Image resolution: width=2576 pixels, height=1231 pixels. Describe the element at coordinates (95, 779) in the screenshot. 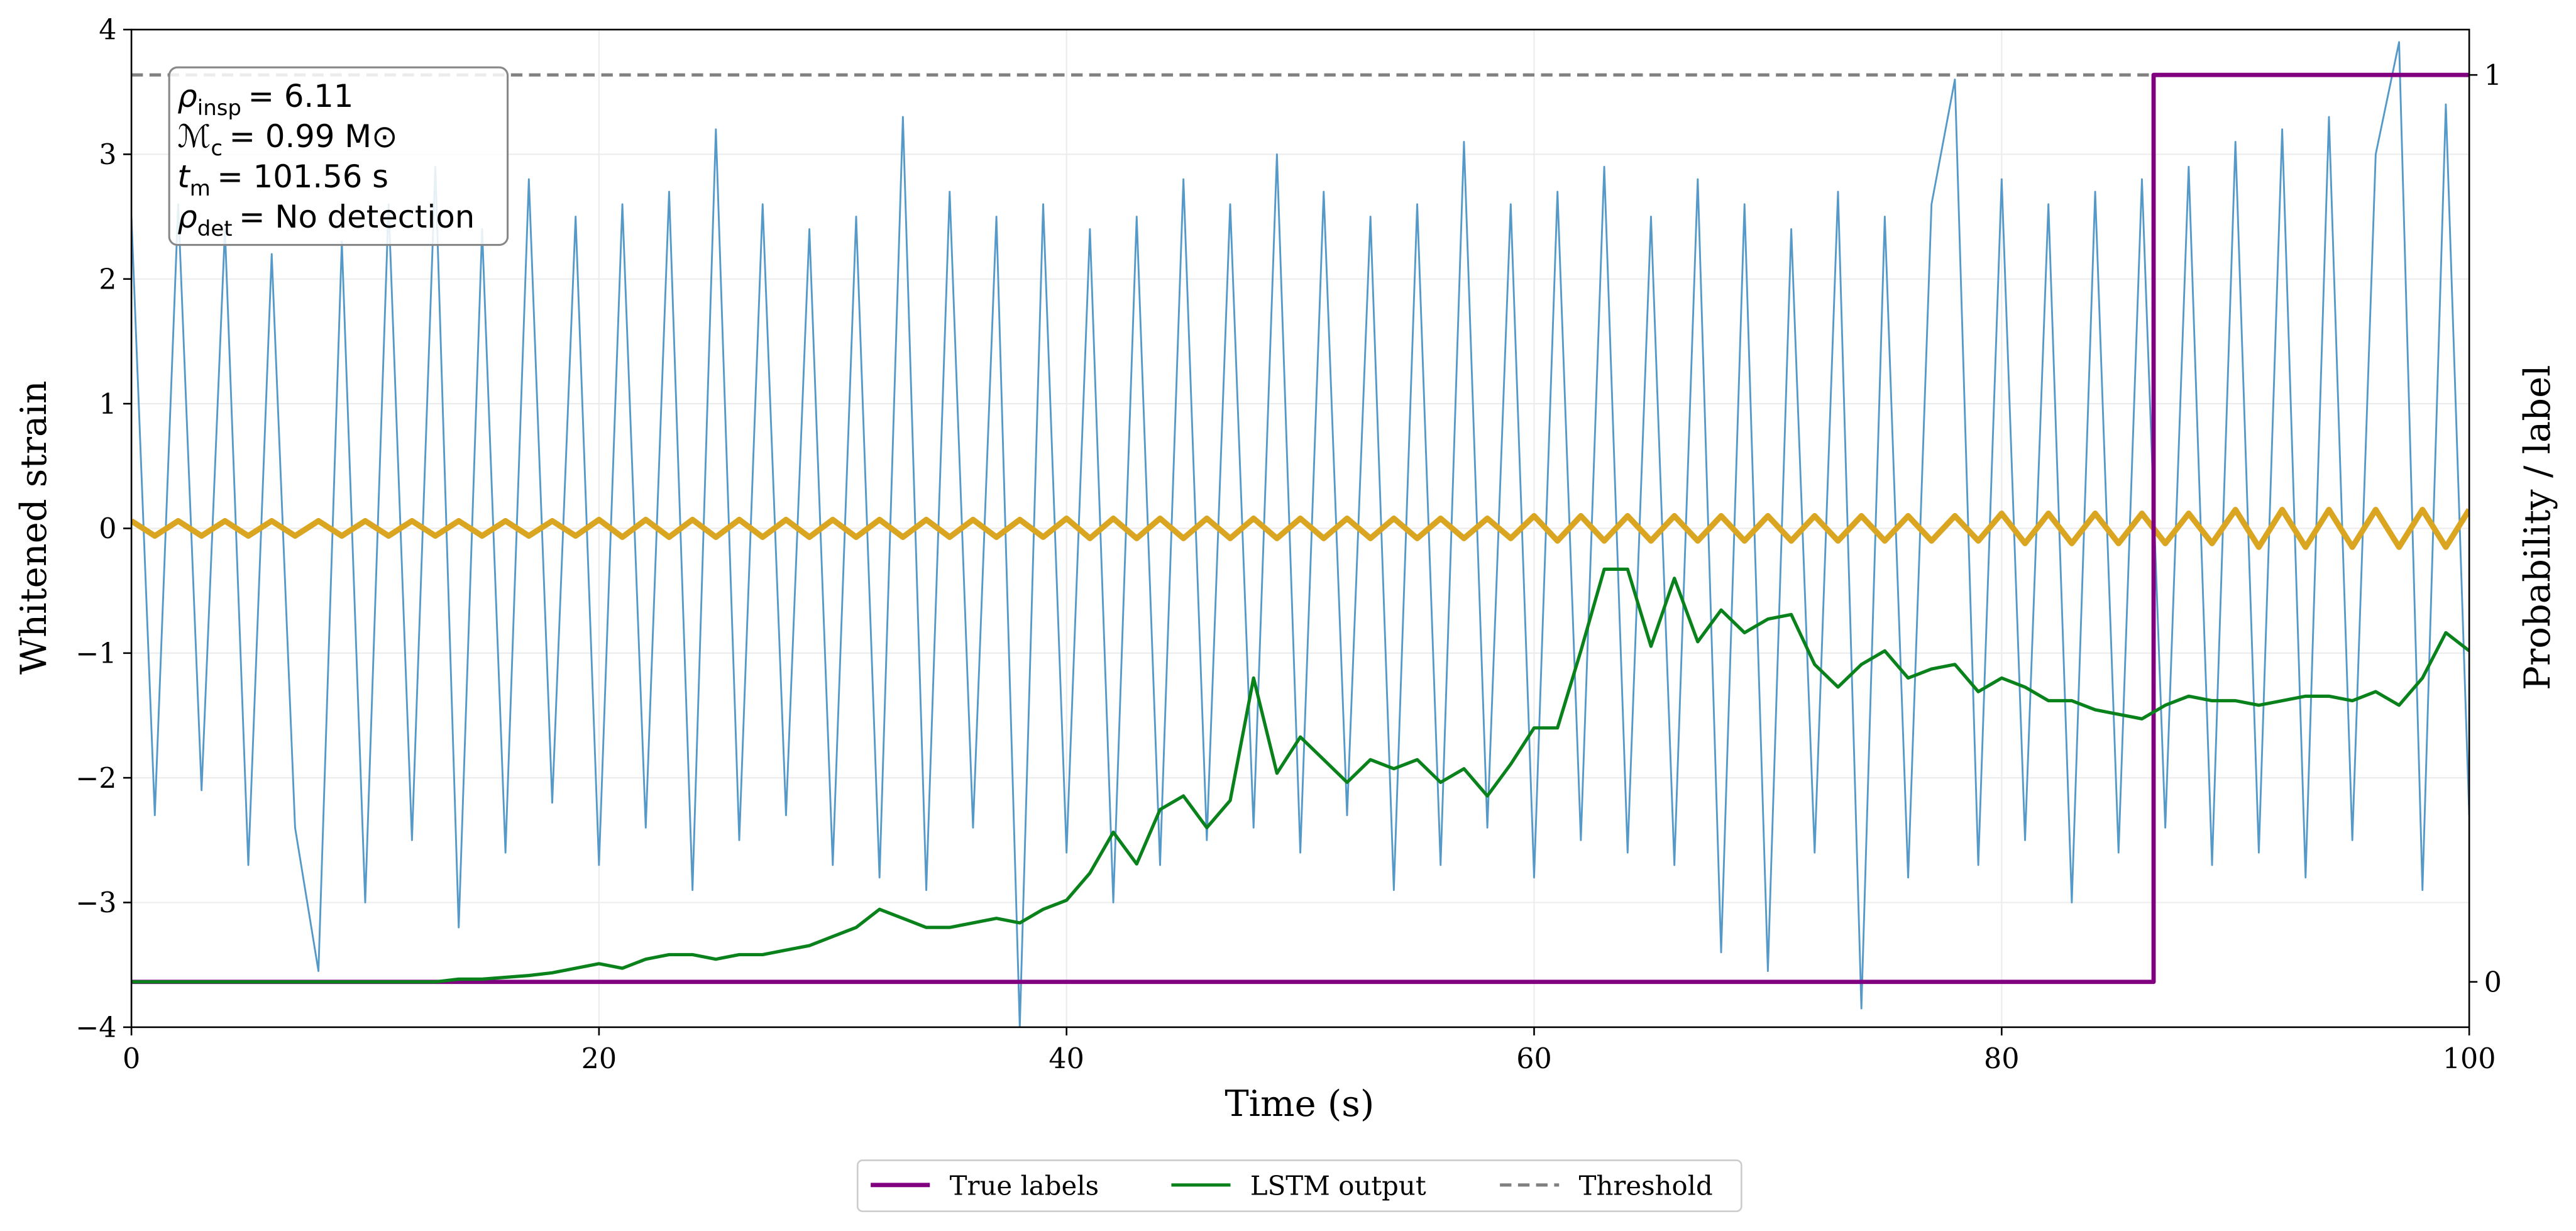

I see `y-tick-label: −2` at that location.